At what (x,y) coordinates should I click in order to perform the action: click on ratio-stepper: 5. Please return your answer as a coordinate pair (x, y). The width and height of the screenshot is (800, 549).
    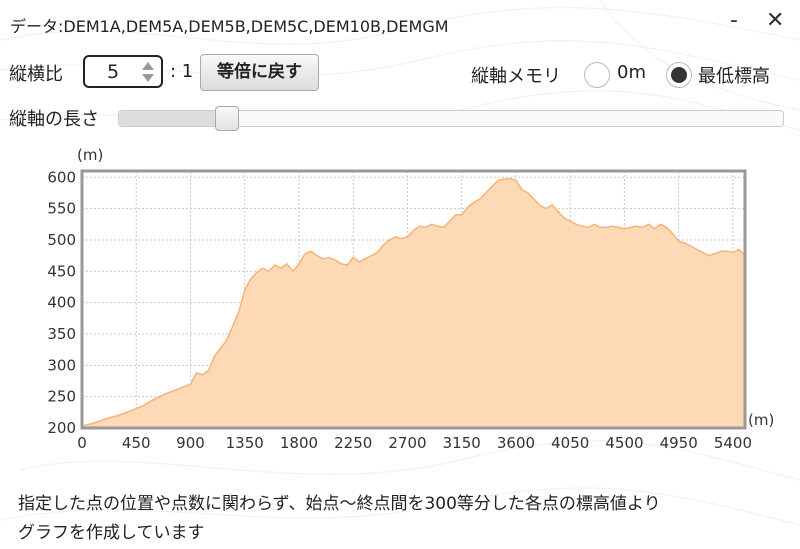
    Looking at the image, I should click on (123, 71).